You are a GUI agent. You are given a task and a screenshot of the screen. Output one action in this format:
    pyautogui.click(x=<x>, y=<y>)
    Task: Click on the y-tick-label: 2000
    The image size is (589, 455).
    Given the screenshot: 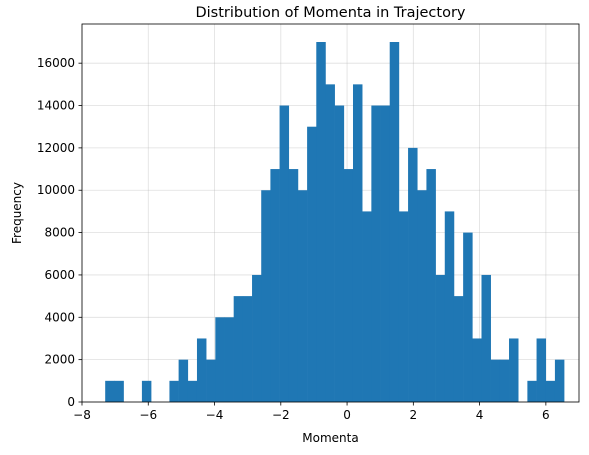 What is the action you would take?
    pyautogui.click(x=59, y=360)
    